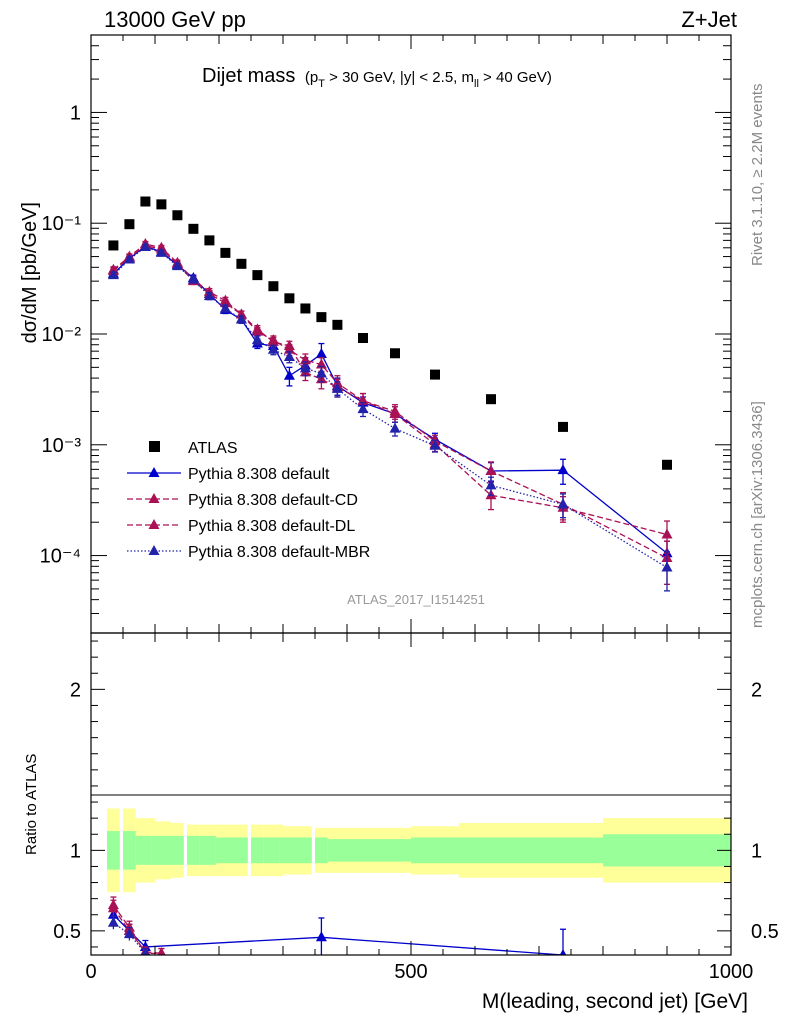 The image size is (786, 1024). Describe the element at coordinates (731, 972) in the screenshot. I see `x-tick-label: 1000` at that location.